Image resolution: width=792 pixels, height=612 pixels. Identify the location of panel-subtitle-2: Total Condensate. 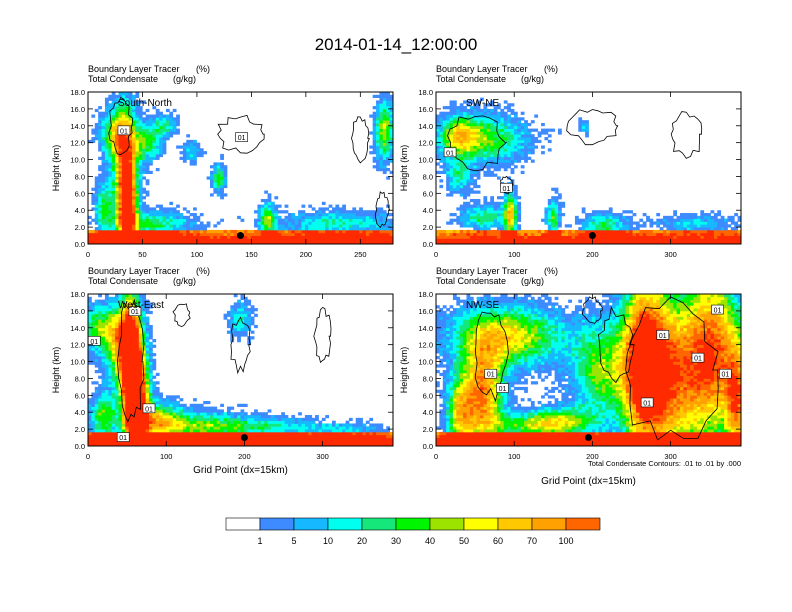
(471, 79).